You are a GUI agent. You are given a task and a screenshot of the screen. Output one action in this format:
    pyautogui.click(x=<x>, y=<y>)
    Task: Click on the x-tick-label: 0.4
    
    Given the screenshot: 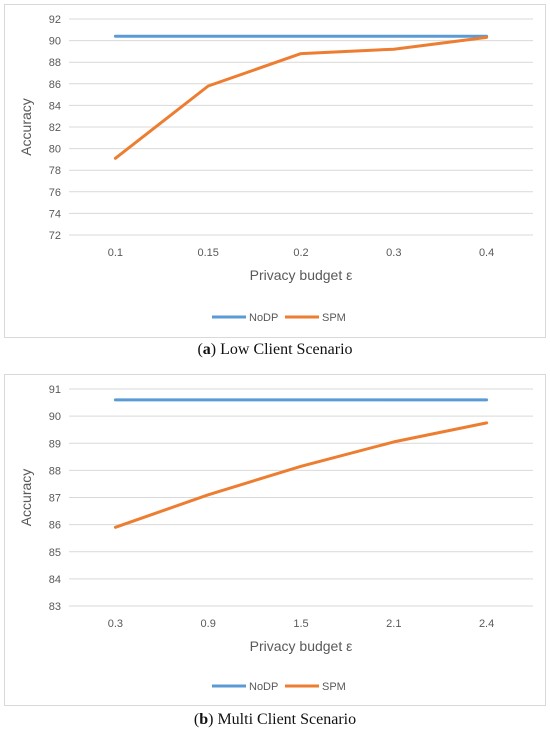 What is the action you would take?
    pyautogui.click(x=486, y=253)
    